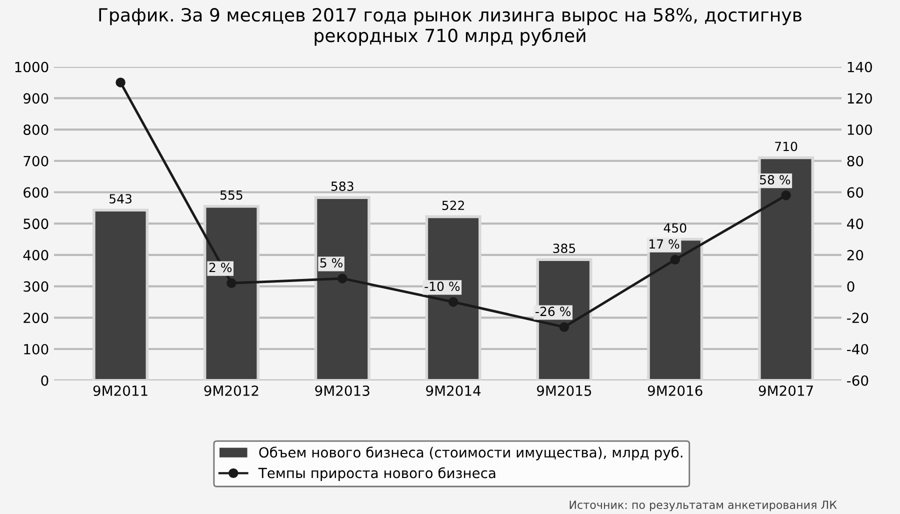 This screenshot has width=900, height=514. Describe the element at coordinates (377, 474) in the screenshot. I see `legend-label: Темпы прироста нового бизнеса` at that location.